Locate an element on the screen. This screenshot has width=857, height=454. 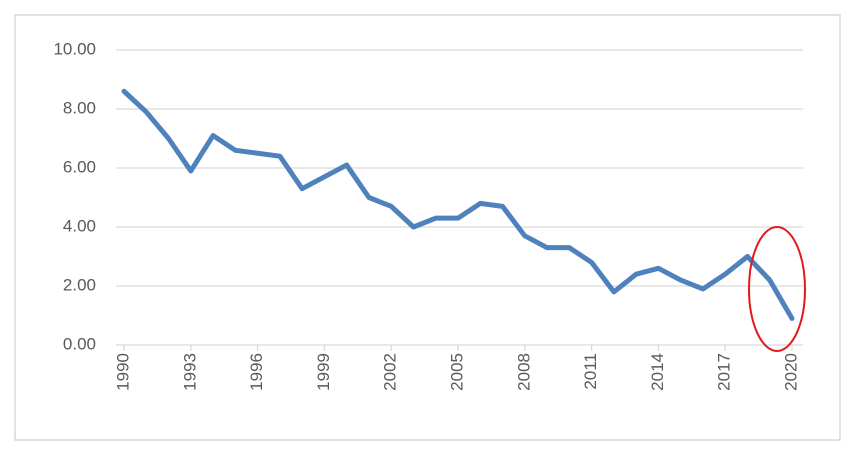
highlight-ellipse is located at coordinates (777, 289).